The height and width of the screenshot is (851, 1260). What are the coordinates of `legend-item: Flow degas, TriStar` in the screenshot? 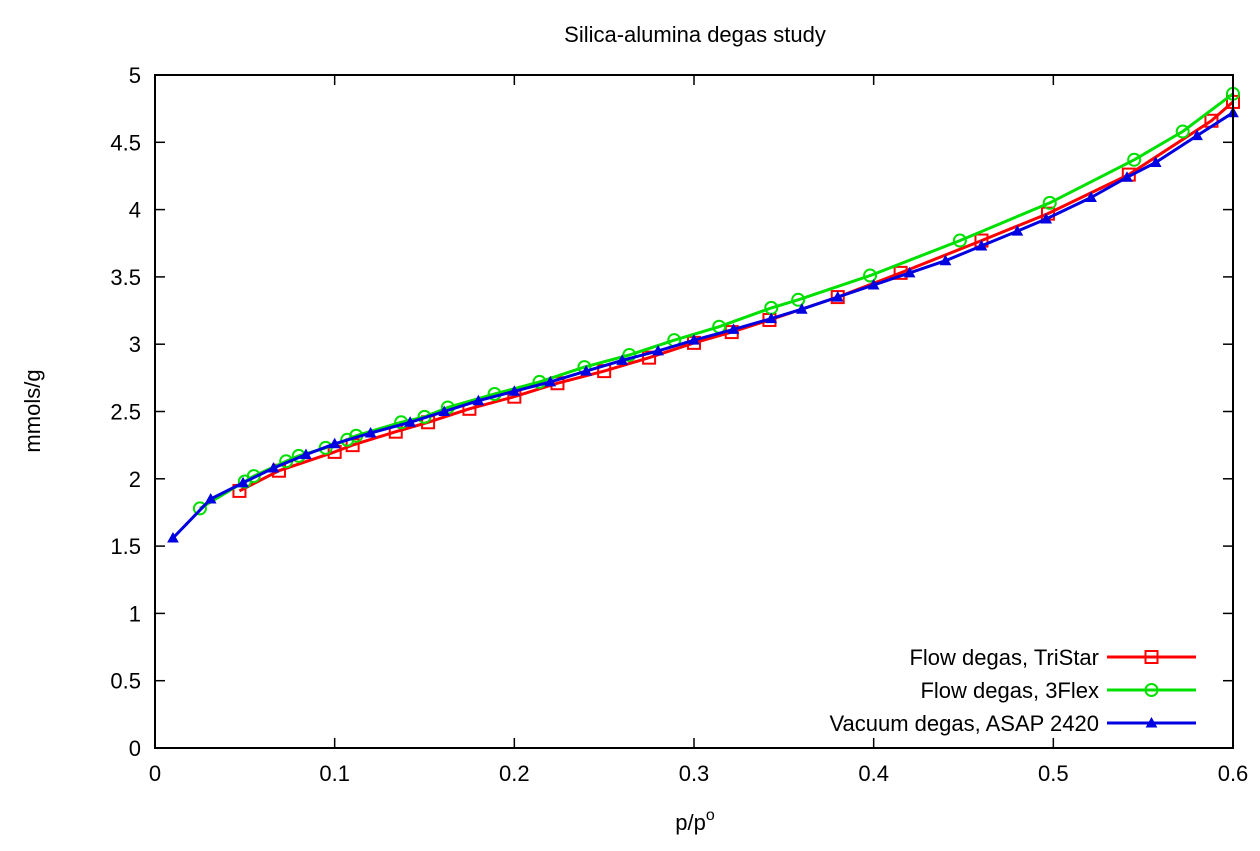 It's located at (1052, 657).